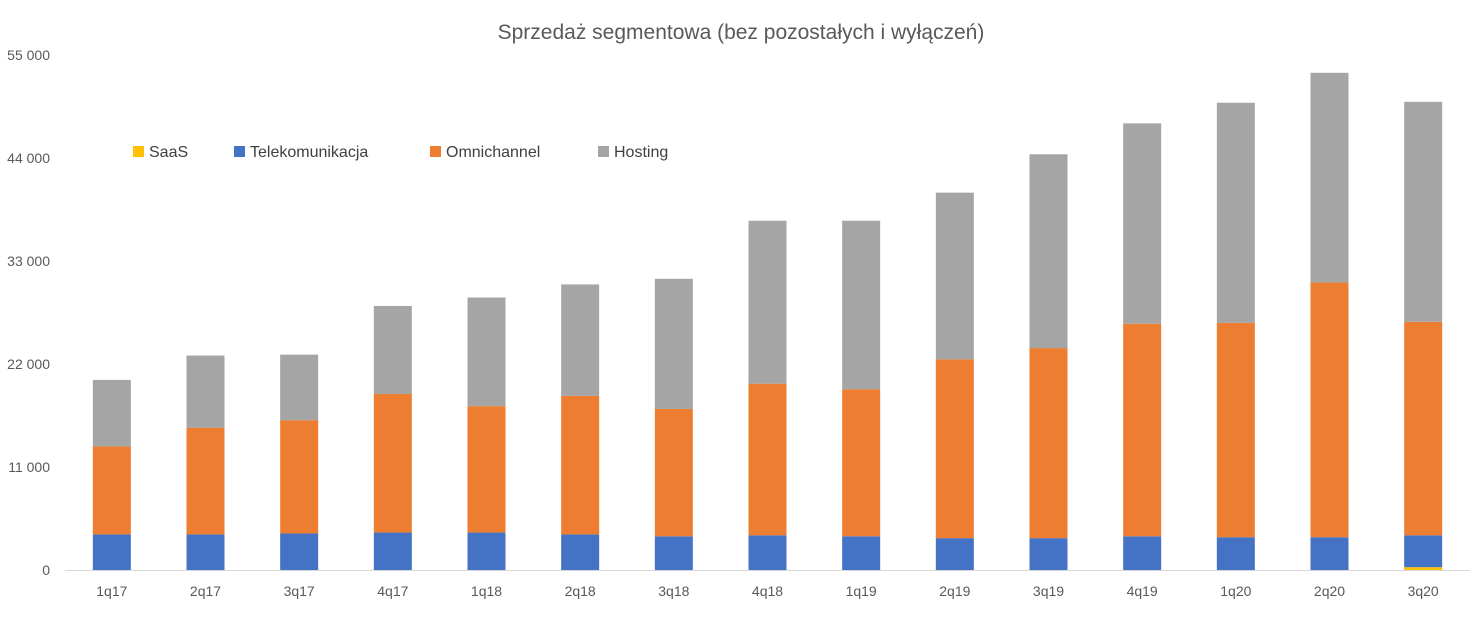 The width and height of the screenshot is (1481, 622). I want to click on bar-segment-hosting-4q18, so click(767, 302).